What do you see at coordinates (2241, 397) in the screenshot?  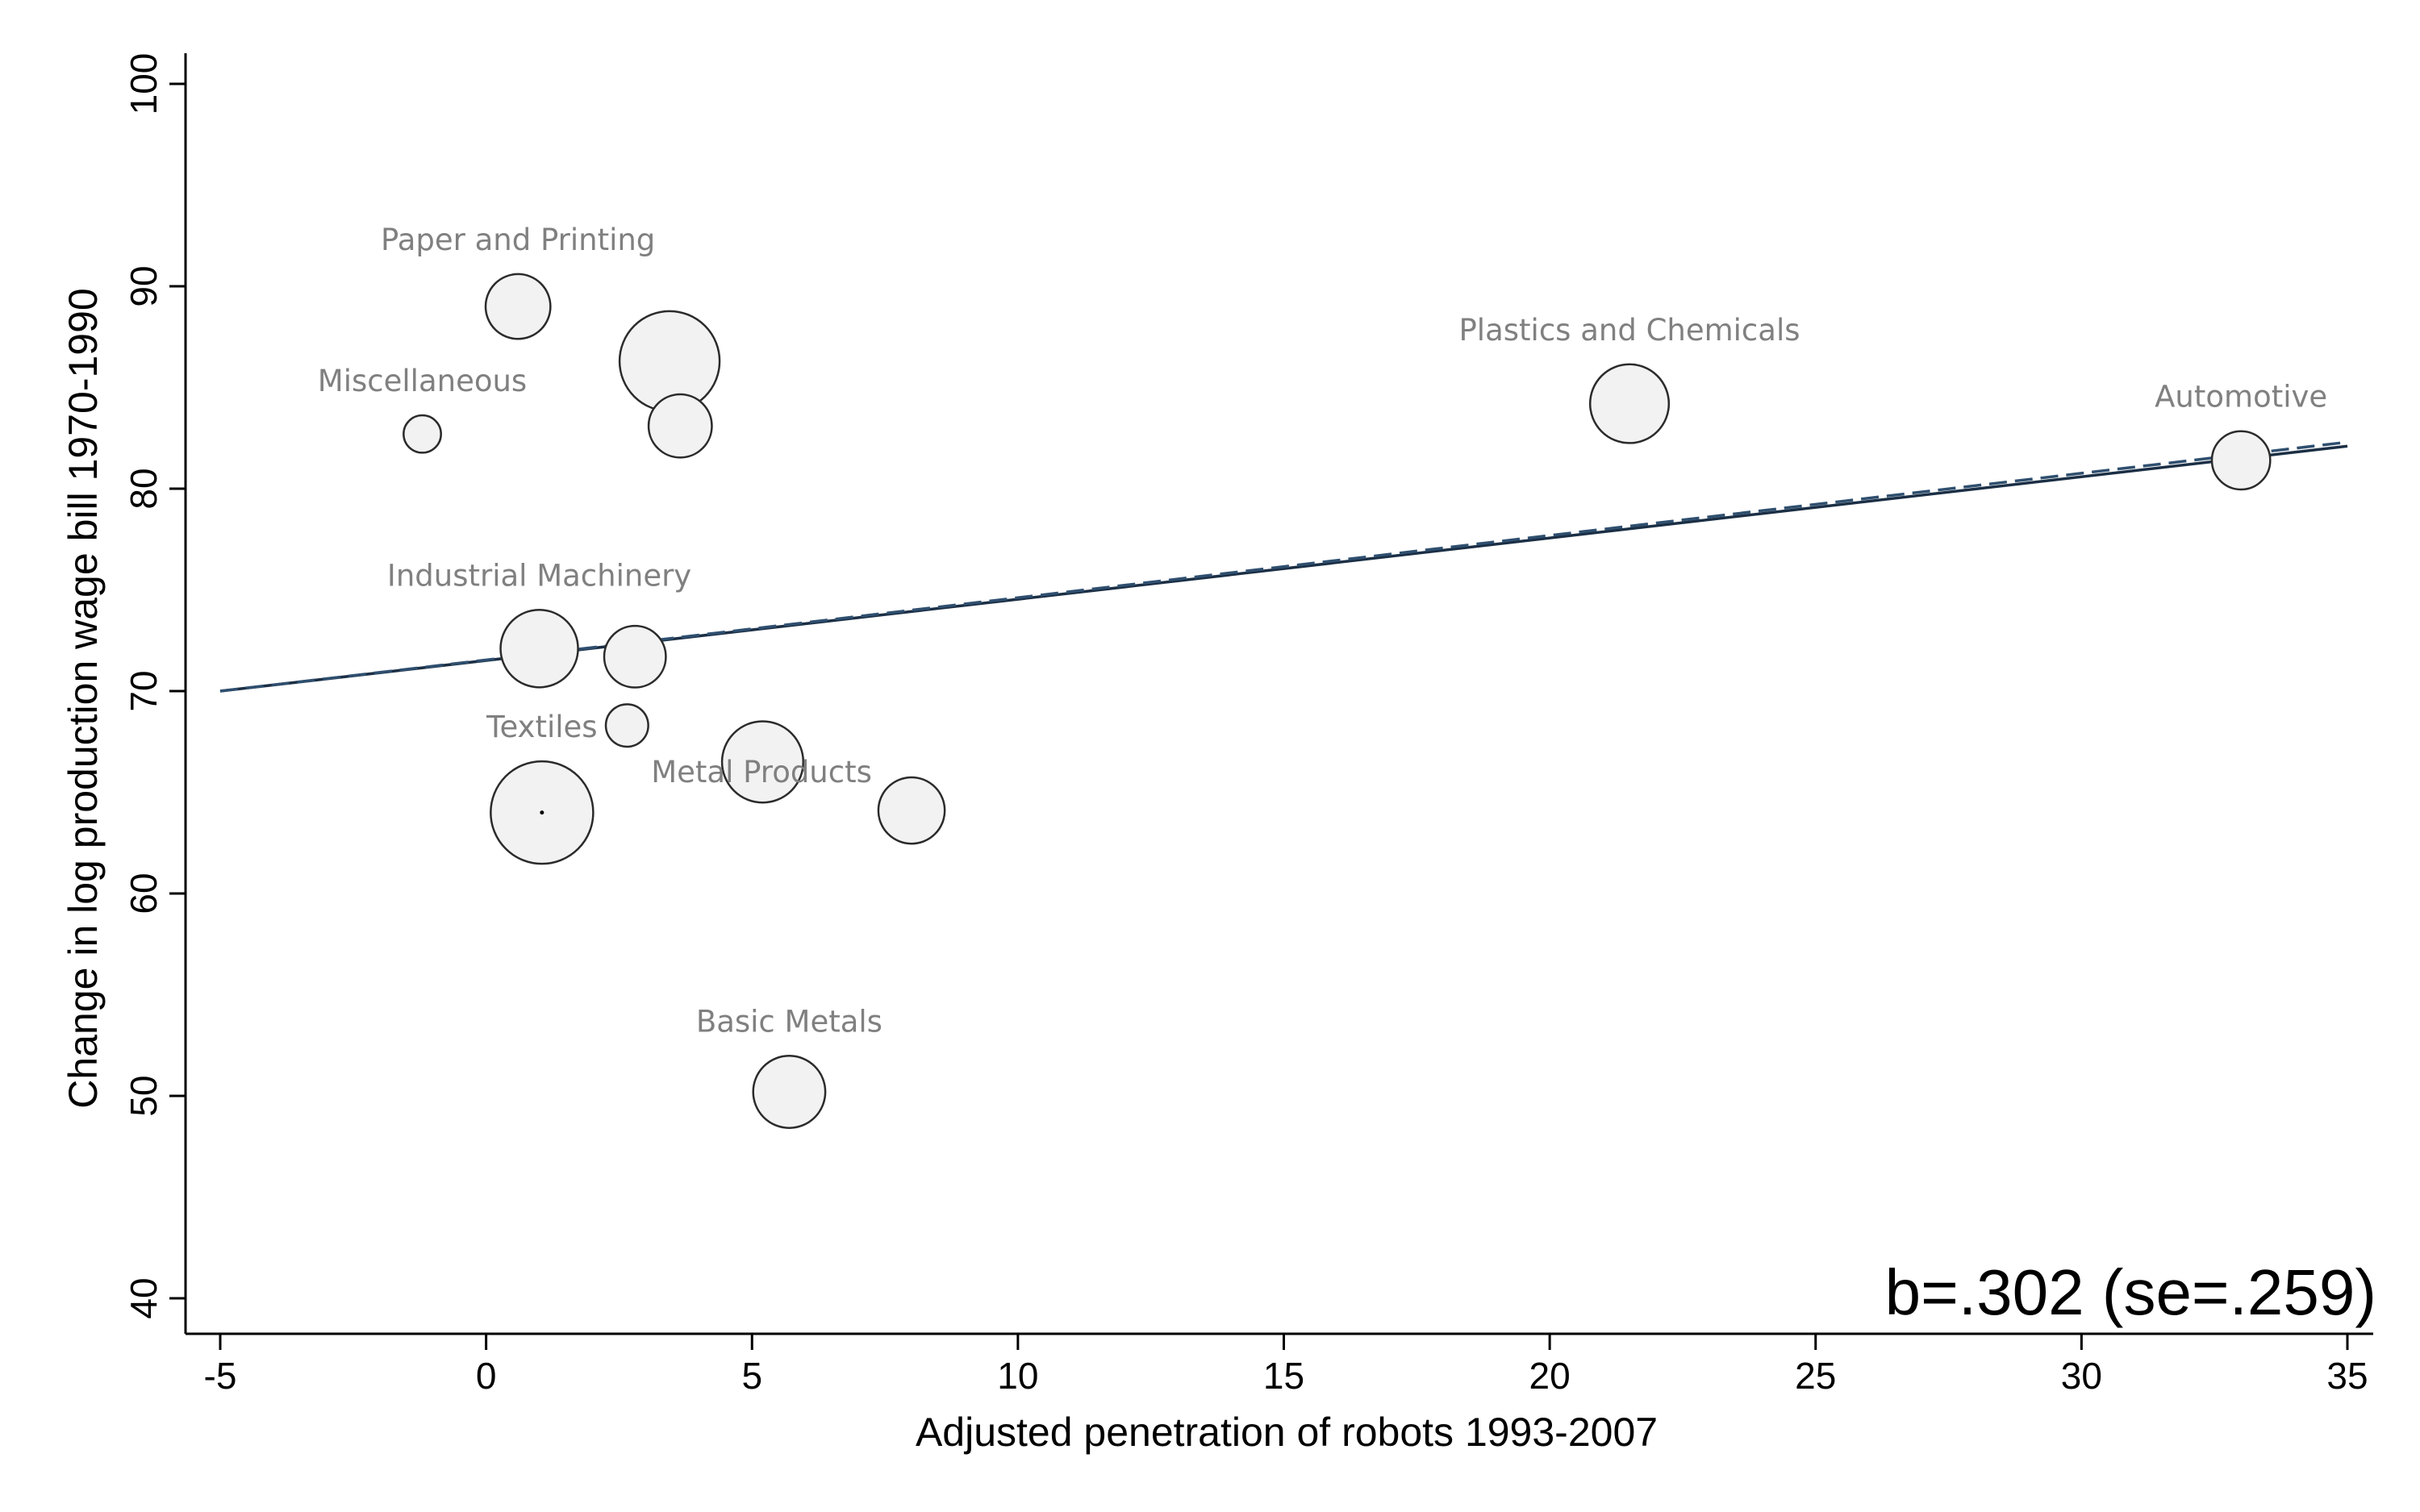 I see `point-label: Automotive` at bounding box center [2241, 397].